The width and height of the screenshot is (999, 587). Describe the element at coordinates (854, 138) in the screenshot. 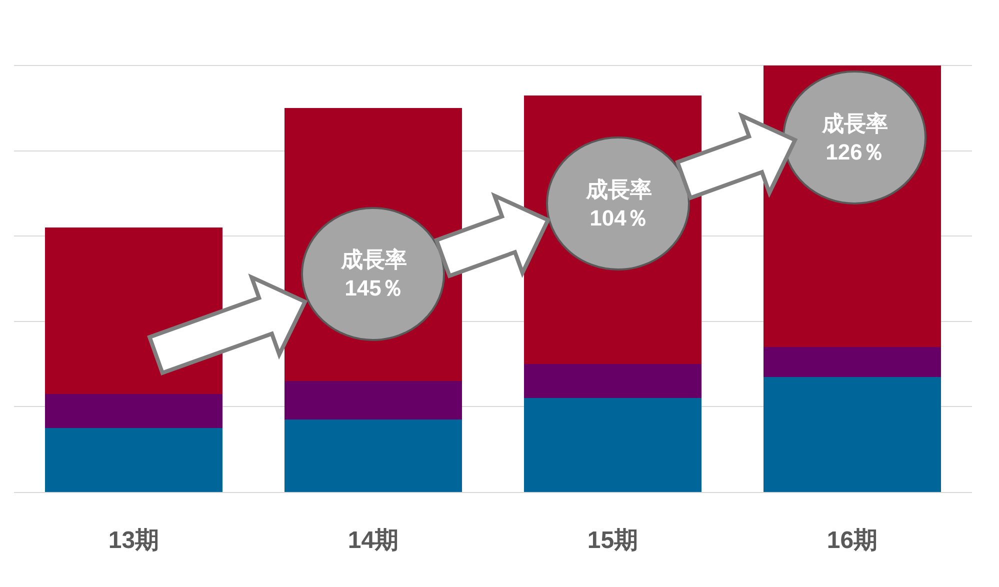

I see `annotation: 成長率 126％` at that location.